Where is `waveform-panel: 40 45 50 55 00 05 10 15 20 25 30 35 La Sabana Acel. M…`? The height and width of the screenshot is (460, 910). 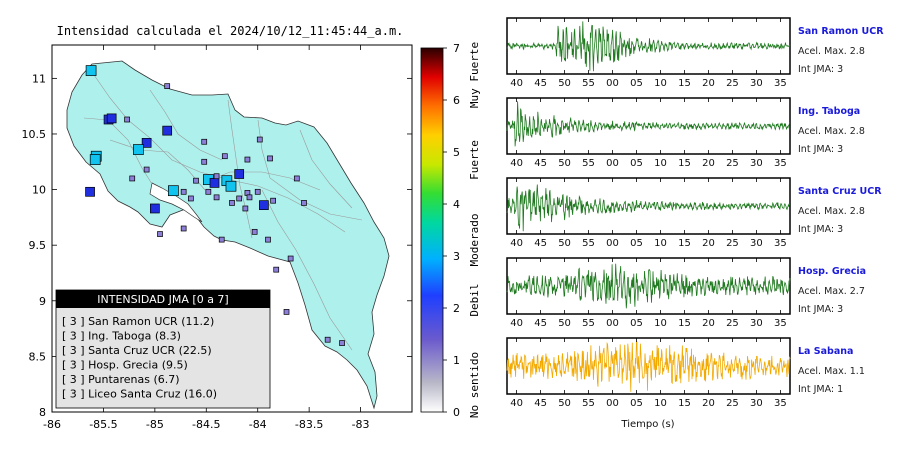 waveform-panel: 40 45 50 55 00 05 10 15 20 25 30 35 La Sabana Acel. M… is located at coordinates (685, 373).